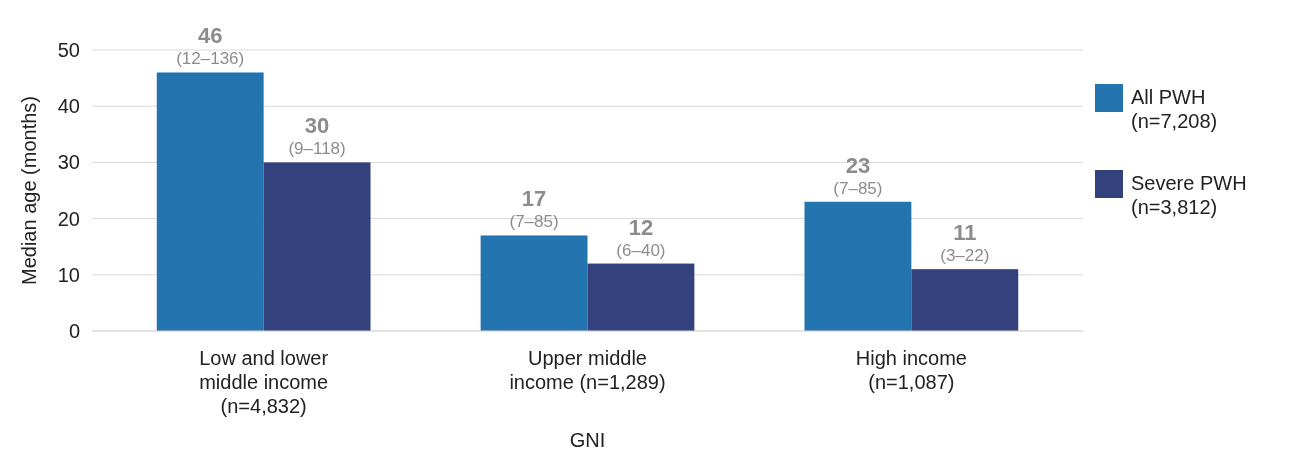 The height and width of the screenshot is (463, 1307). I want to click on y-tick-label: 50, so click(68, 50).